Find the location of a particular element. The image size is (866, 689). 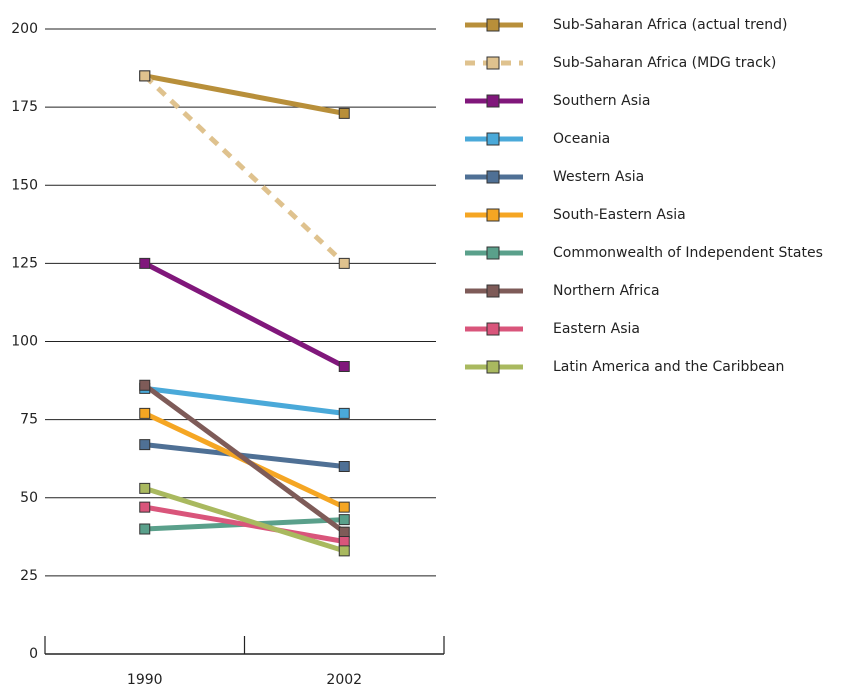

legend-label: Southern Asia is located at coordinates (601, 101).